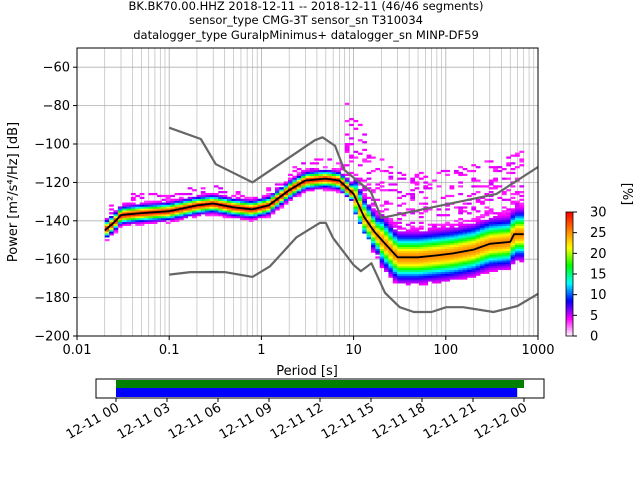 This screenshot has width=640, height=480. What do you see at coordinates (195, 421) in the screenshot?
I see `timeline-tick-label: 12-11 06` at bounding box center [195, 421].